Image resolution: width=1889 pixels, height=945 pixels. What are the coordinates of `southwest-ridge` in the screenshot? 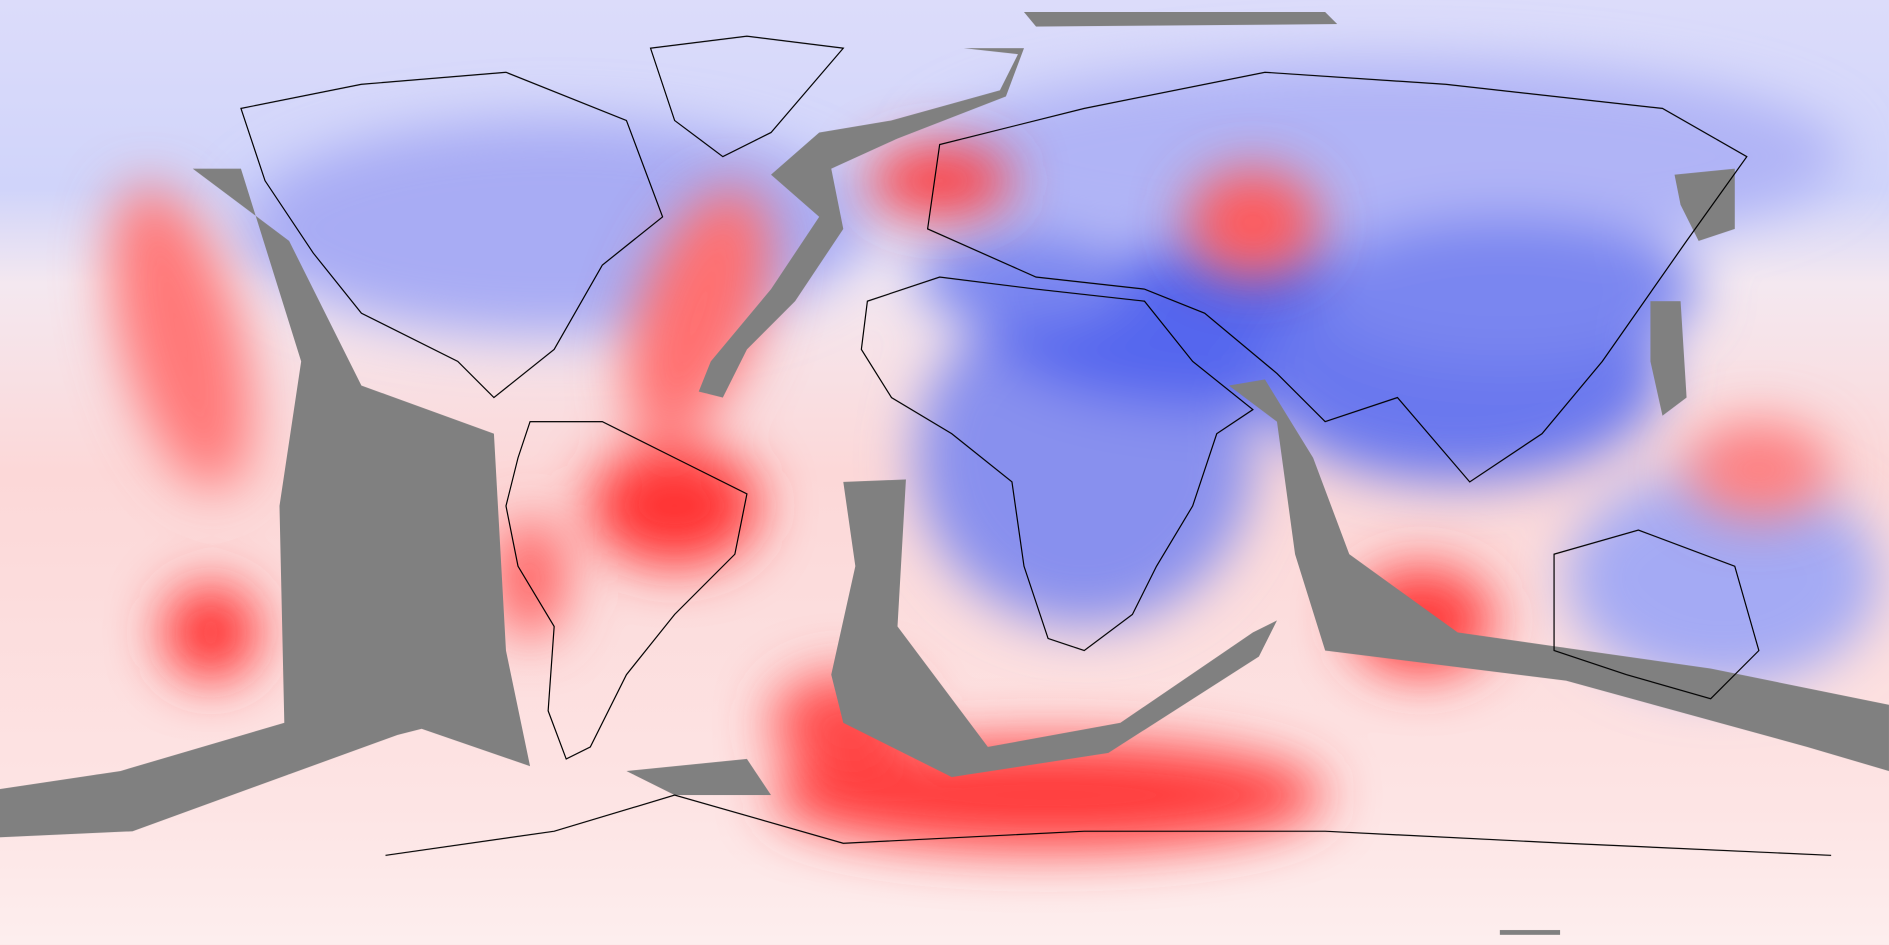 It's located at (1054, 628).